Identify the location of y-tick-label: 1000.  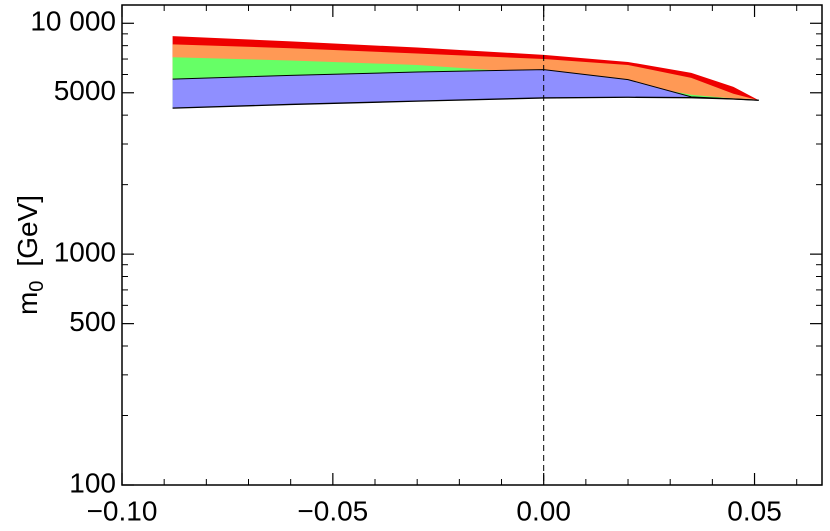
(85, 252).